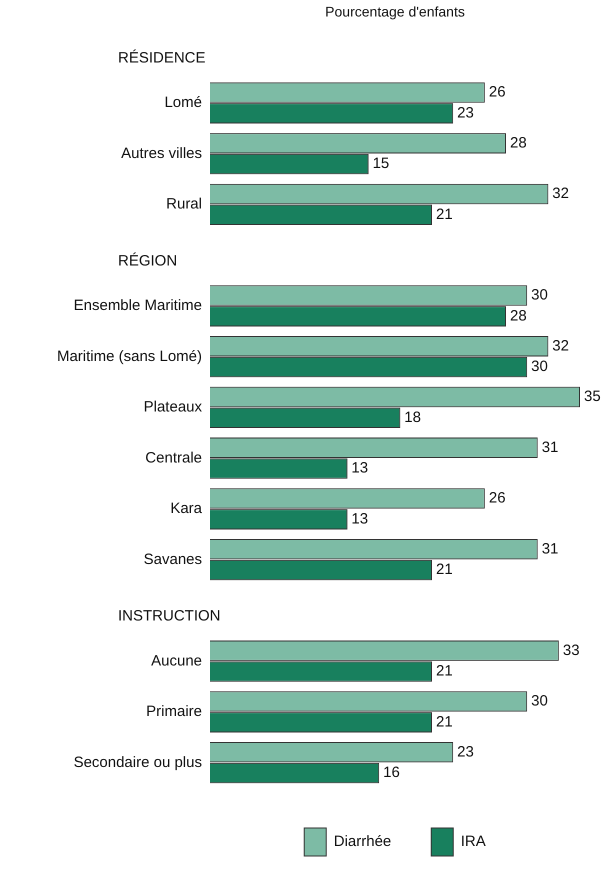 Image resolution: width=608 pixels, height=874 pixels. Describe the element at coordinates (148, 260) in the screenshot. I see `text: RÉGION` at that location.